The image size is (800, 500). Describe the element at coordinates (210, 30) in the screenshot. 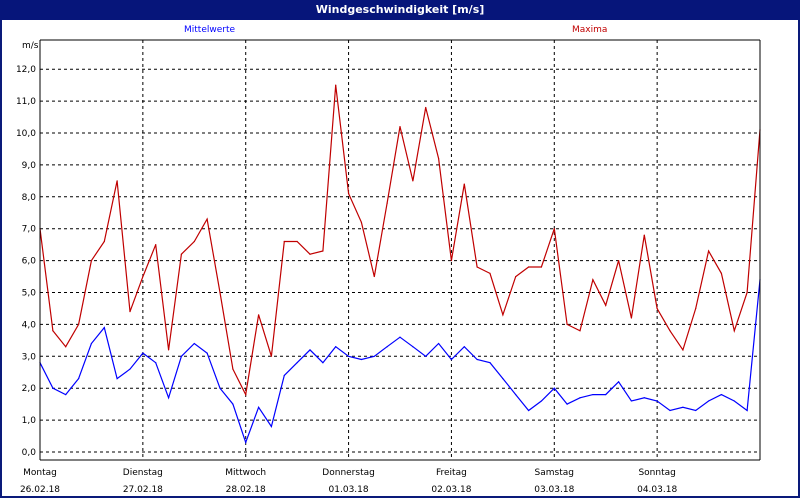

I see `legend-mittelwerte: Mittelwerte` at that location.